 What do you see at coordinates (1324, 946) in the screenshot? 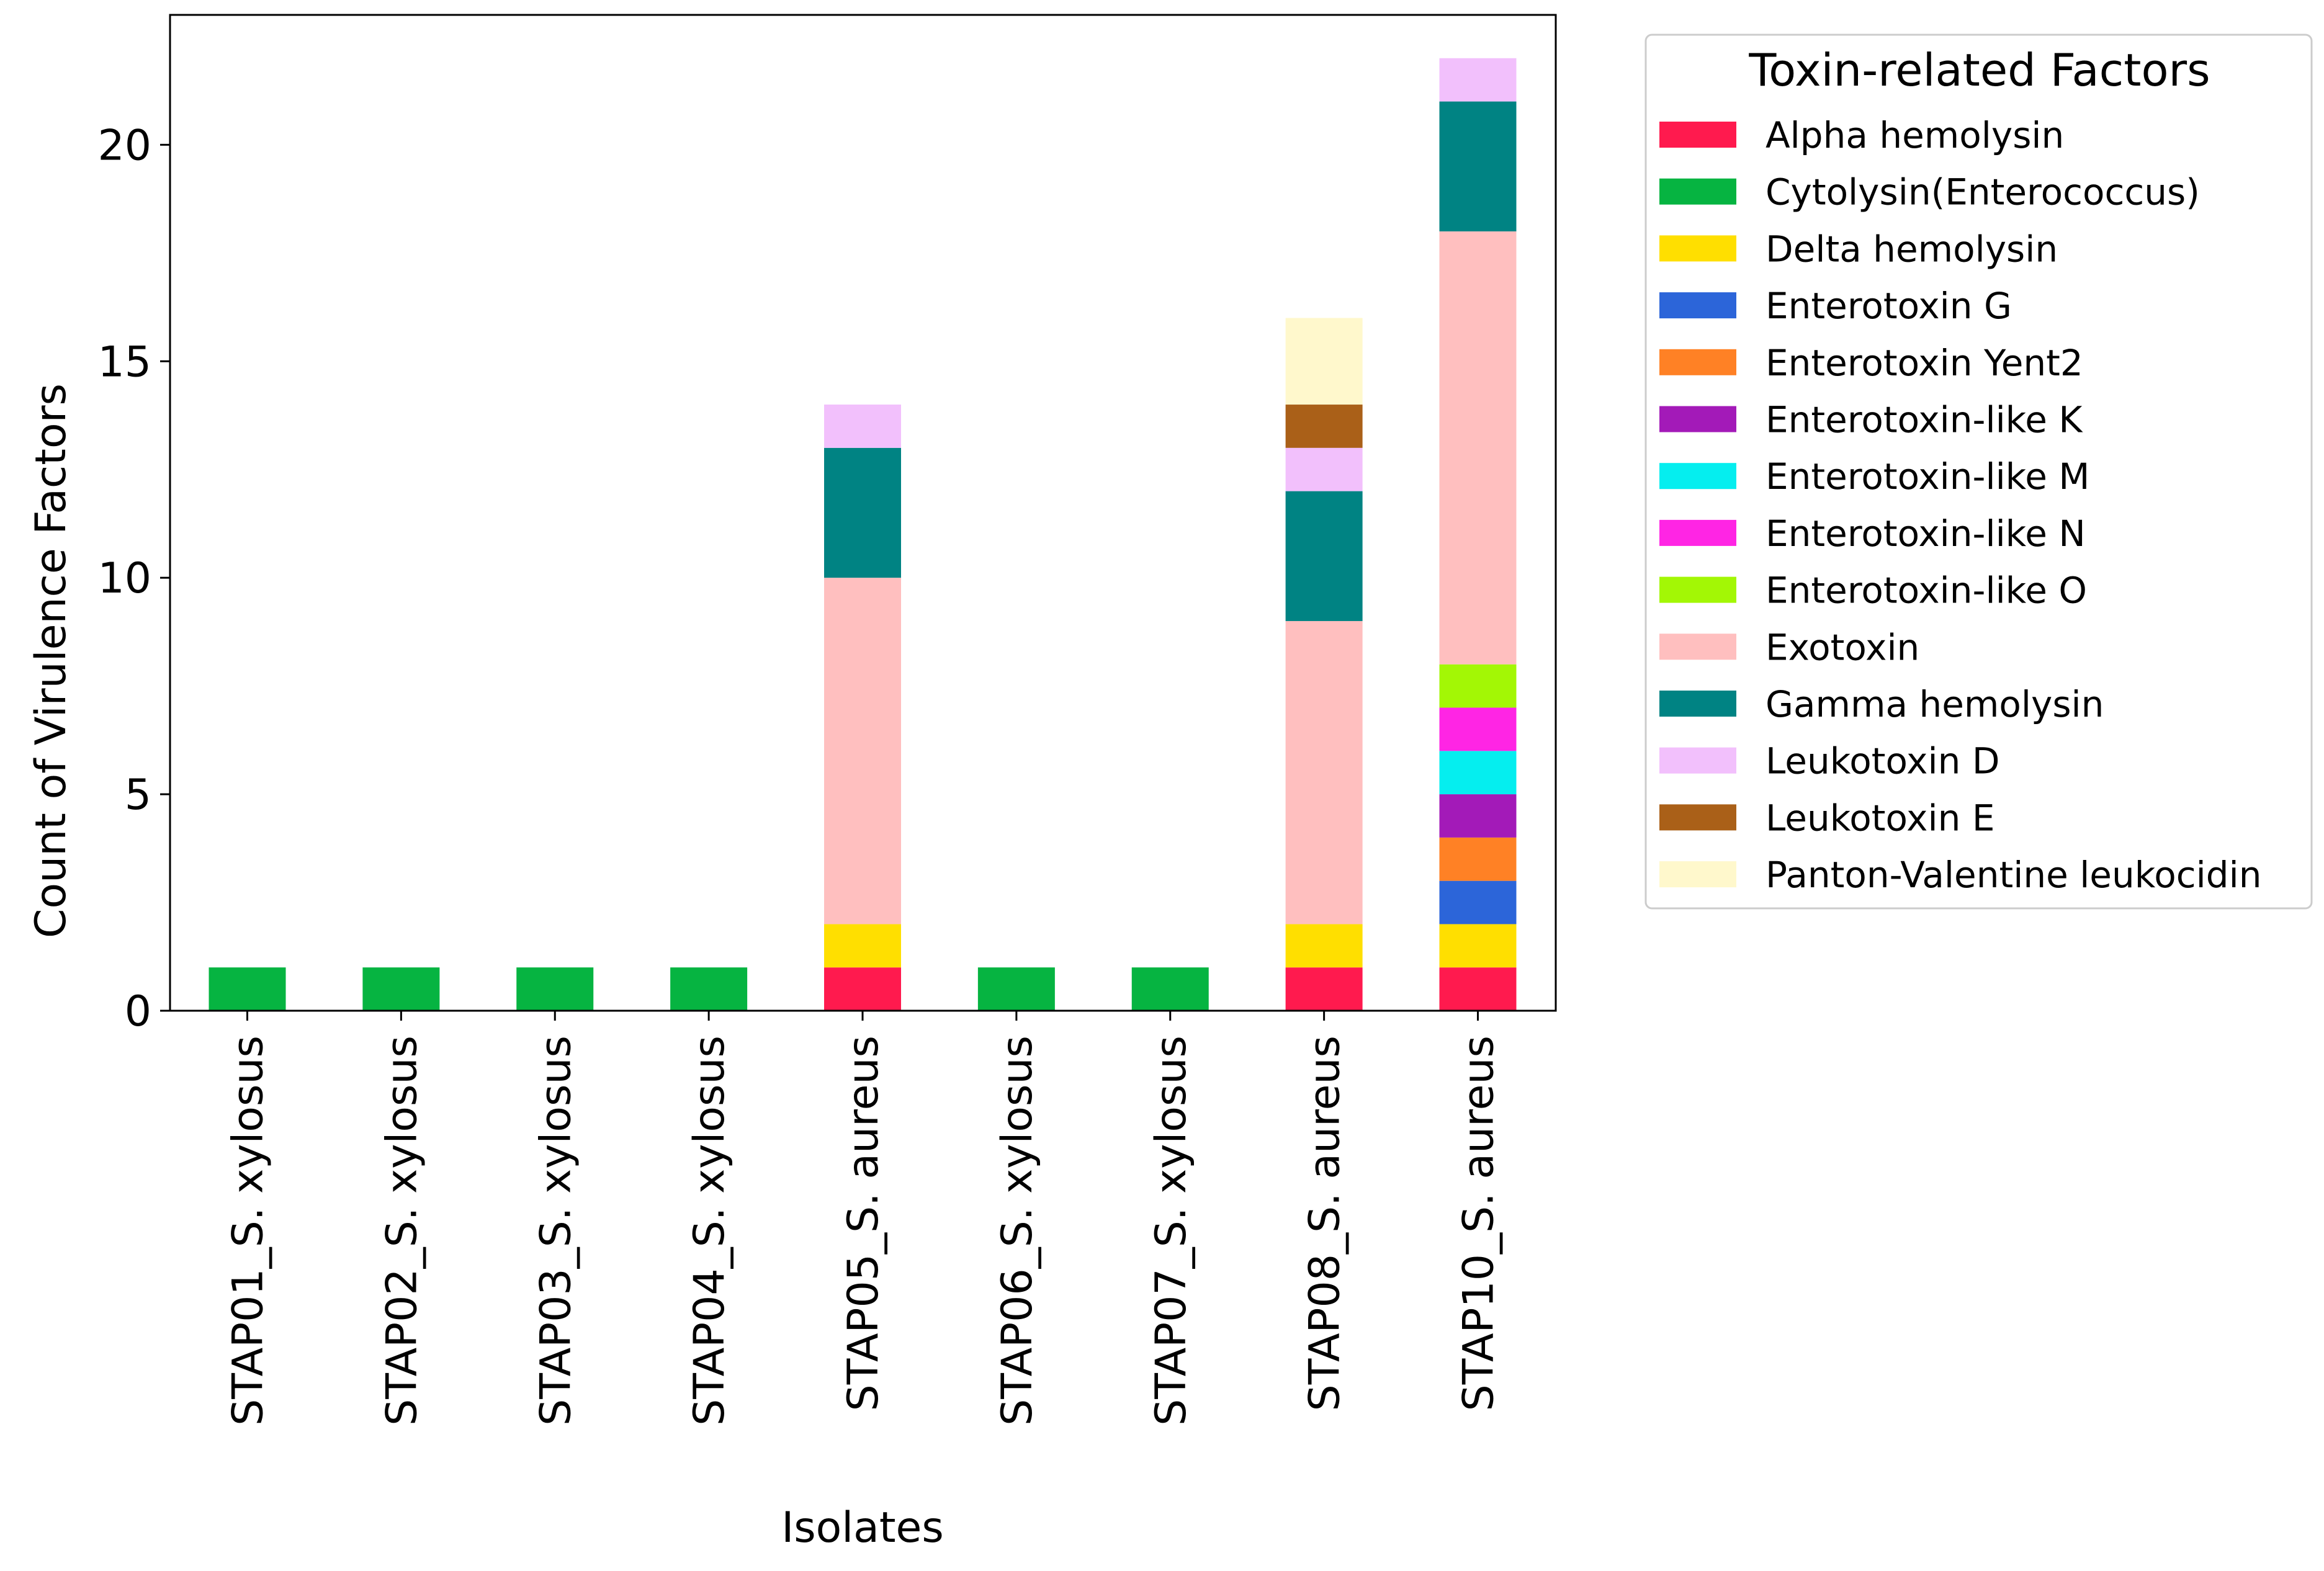
I see `bar-segment-stap08-s-aureus-delta-hemolysin` at bounding box center [1324, 946].